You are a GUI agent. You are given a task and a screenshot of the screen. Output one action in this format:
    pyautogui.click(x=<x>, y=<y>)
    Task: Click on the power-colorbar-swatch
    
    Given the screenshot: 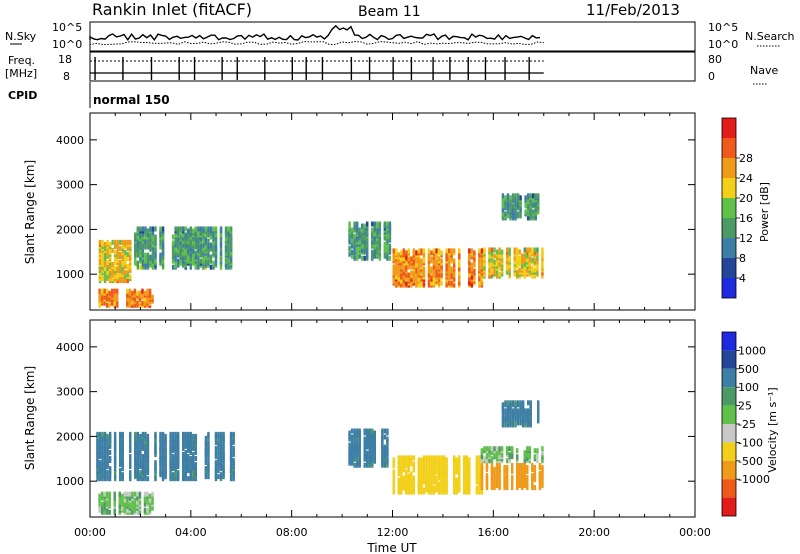 What is the action you would take?
    pyautogui.click(x=729, y=288)
    